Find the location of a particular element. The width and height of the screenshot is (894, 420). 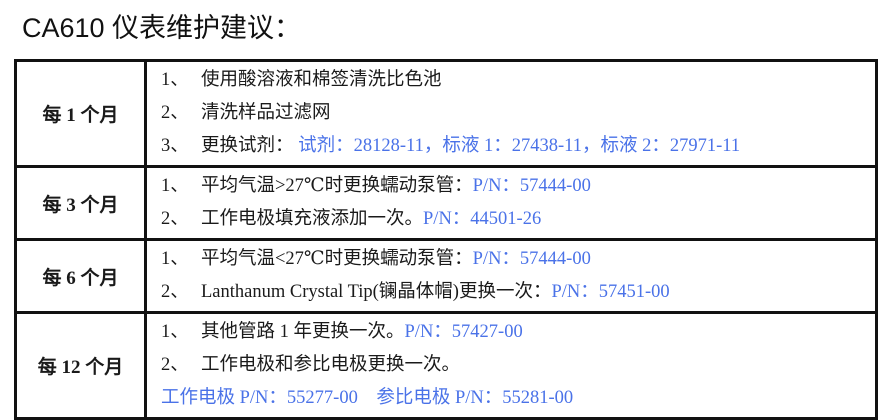

part-number: 工作电极 P/N：55277-00 参比电极 P/N：55281-00 is located at coordinates (367, 398).